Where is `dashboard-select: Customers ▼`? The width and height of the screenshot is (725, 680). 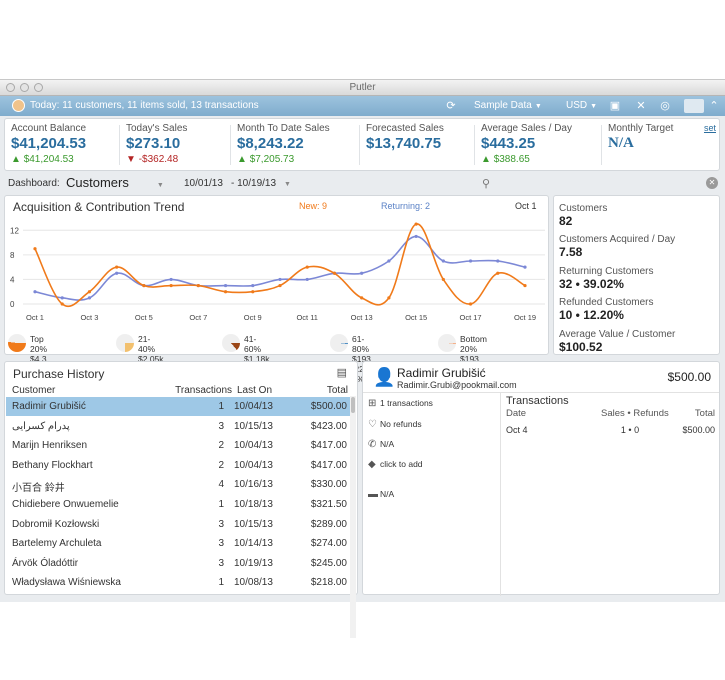
dashboard-select: Customers ▼ is located at coordinates (115, 182).